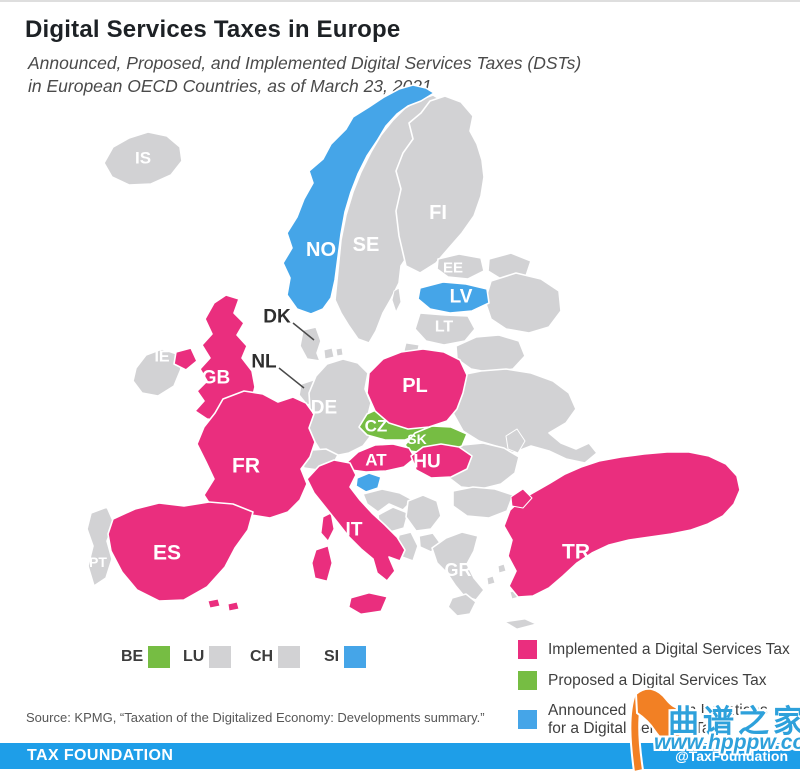 This screenshot has height=772, width=800. What do you see at coordinates (262, 656) in the screenshot?
I see `mini-legend-label-switzerland: CH` at bounding box center [262, 656].